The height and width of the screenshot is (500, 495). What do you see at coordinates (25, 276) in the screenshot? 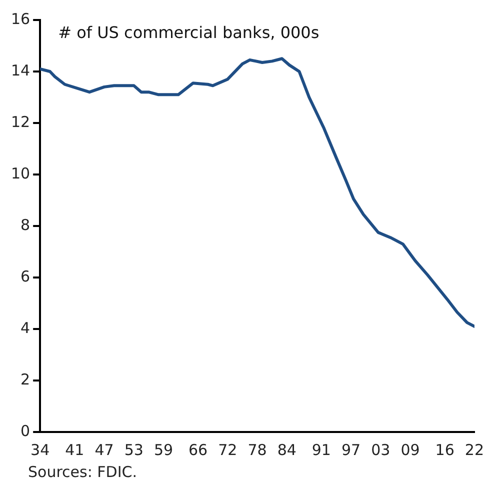
I see `y-tick-label: 6` at bounding box center [25, 276].